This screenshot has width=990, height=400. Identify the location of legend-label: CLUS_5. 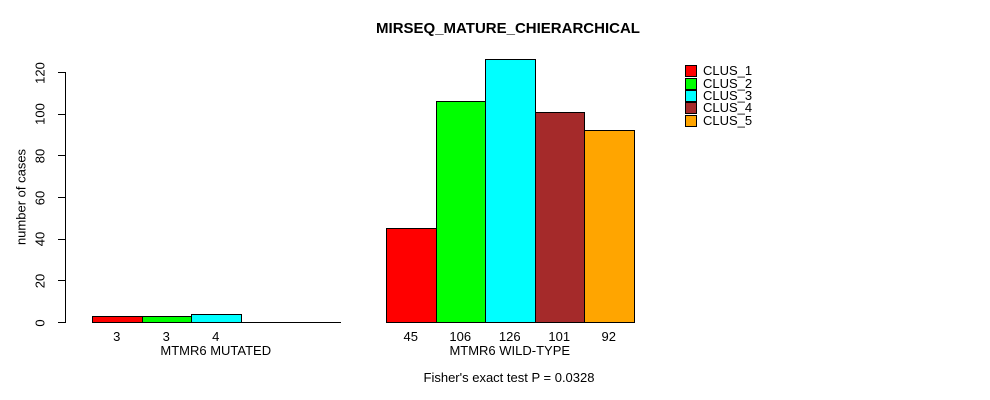
(728, 120).